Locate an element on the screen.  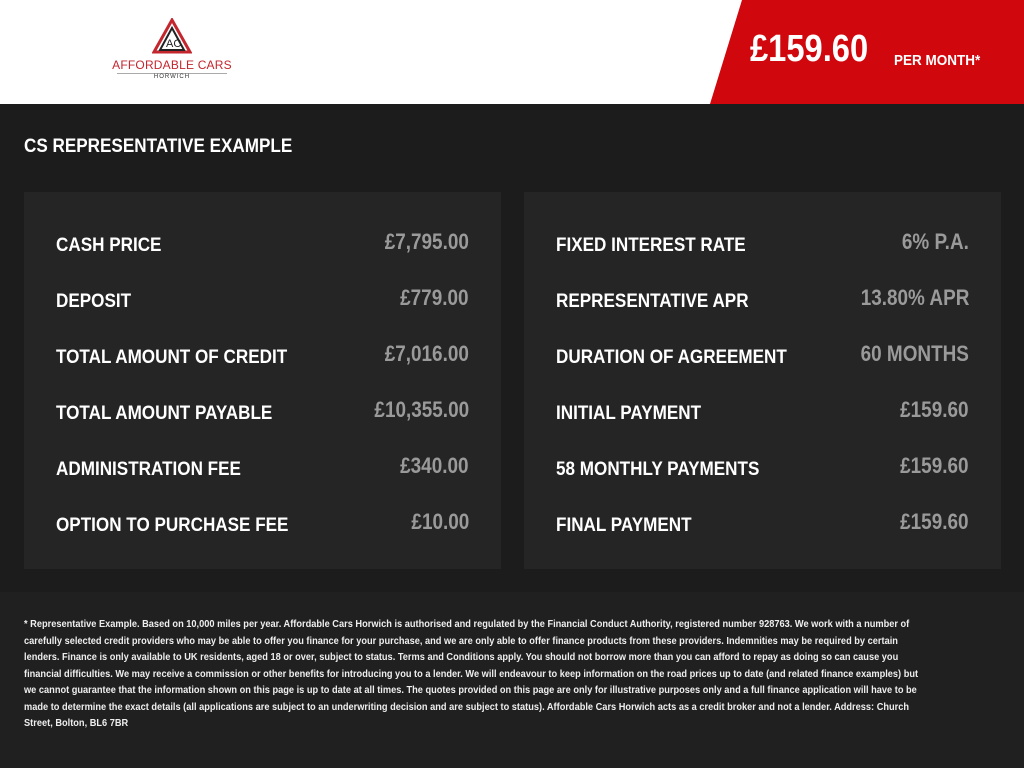
finance-row: ADMINISTRATION FEE £340.00 is located at coordinates (262, 466).